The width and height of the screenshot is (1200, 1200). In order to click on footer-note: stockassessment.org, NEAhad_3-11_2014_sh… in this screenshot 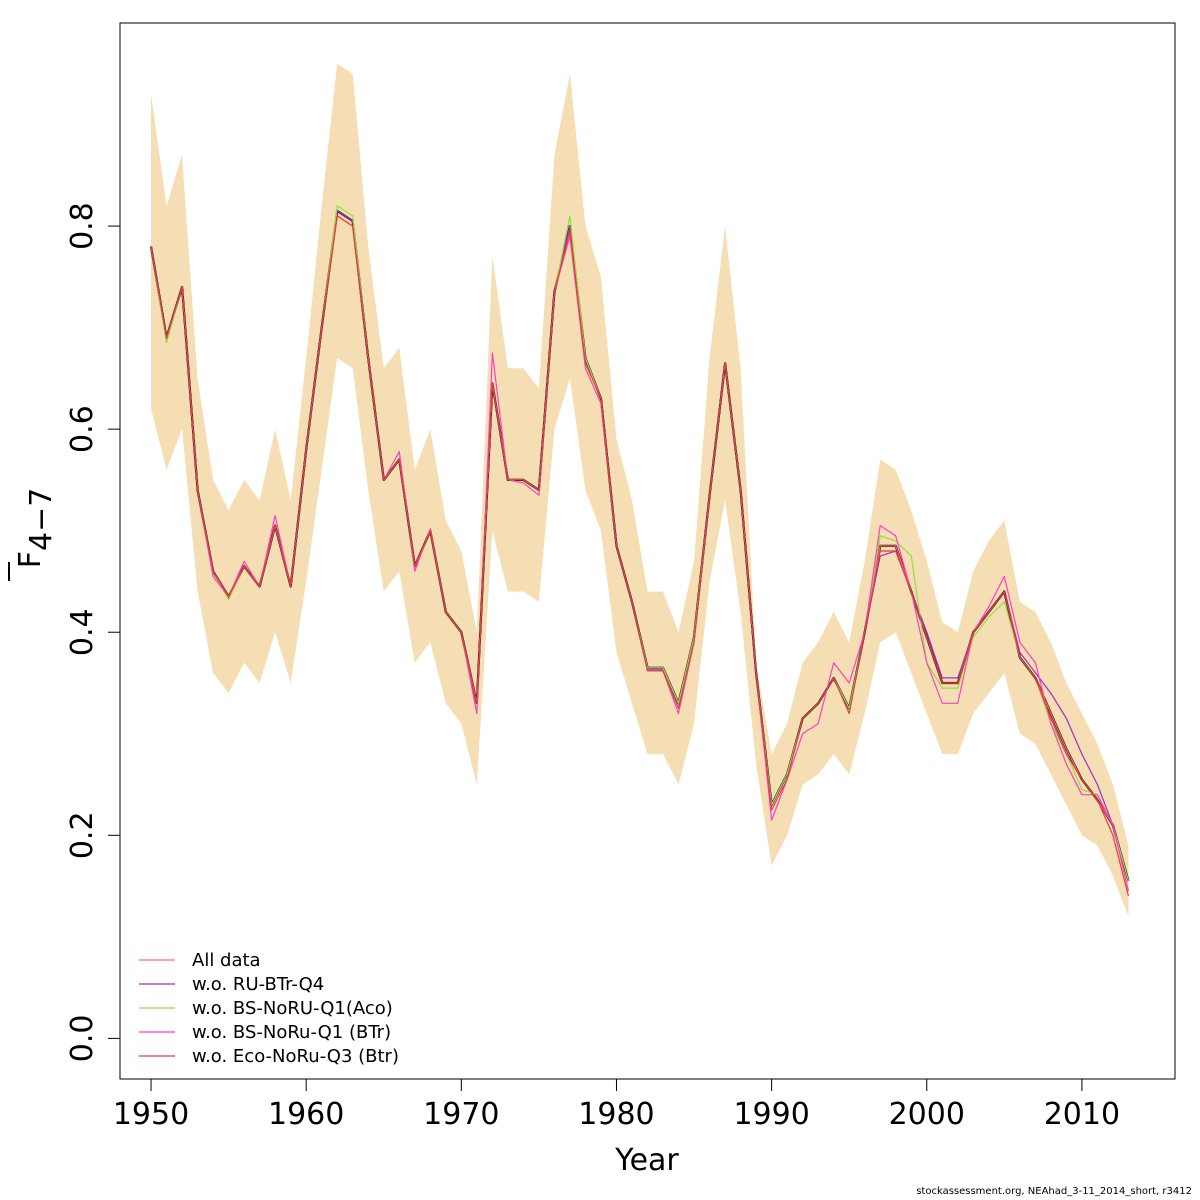, I will do `click(1054, 1191)`.